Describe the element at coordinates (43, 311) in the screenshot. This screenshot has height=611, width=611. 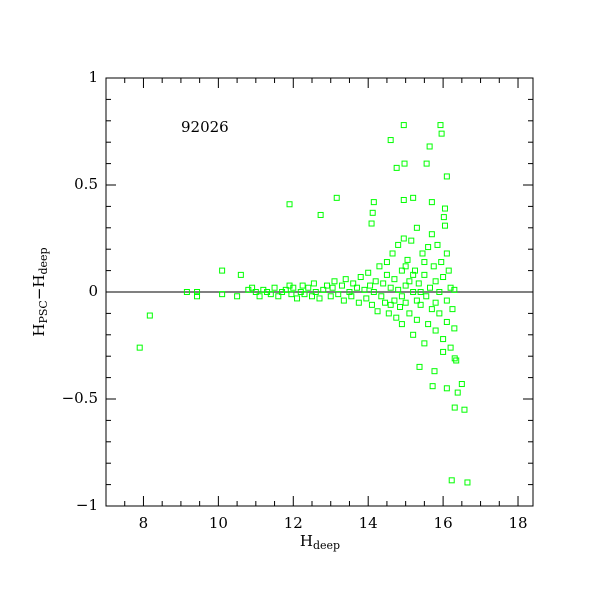
I see `y-axis-label-part: PSC` at that location.